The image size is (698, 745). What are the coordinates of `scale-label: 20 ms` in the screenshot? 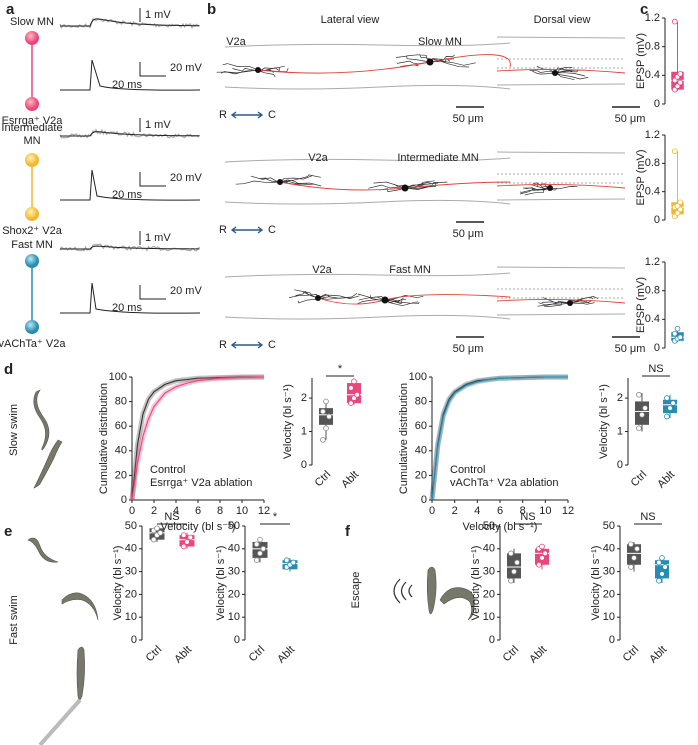 It's located at (127, 308).